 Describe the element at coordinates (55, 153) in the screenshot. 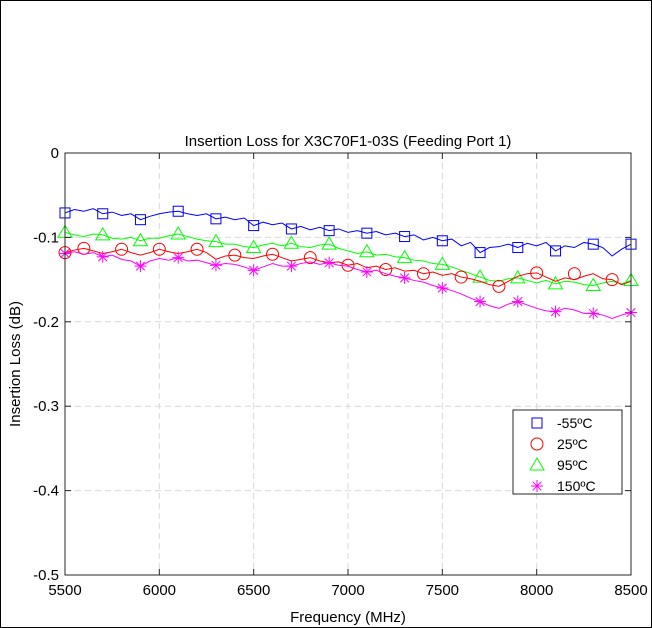

I see `y-tick-label: 0` at that location.